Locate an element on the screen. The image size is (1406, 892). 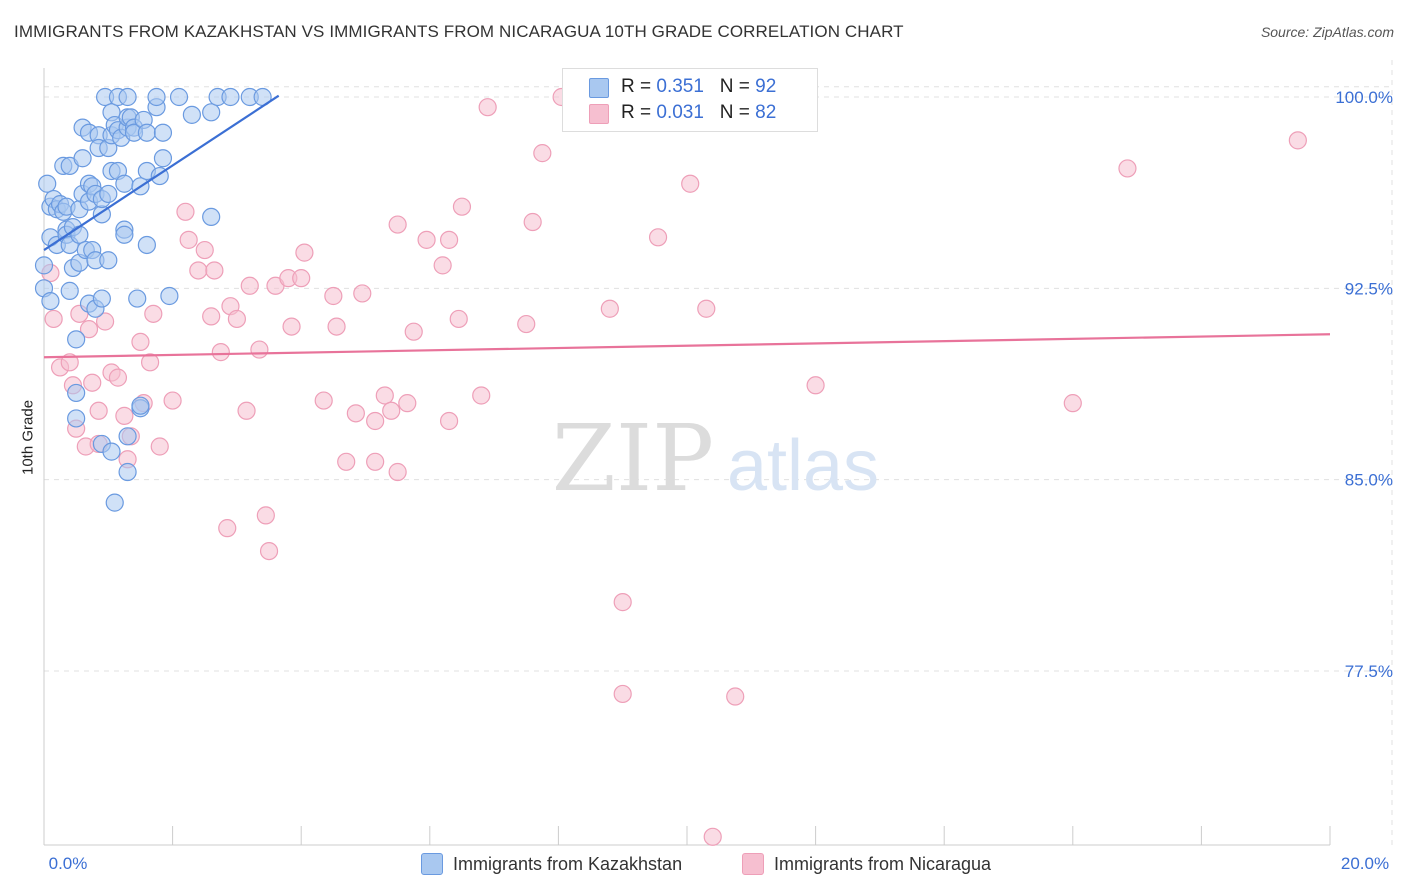
bottom-legend-label-kazakhstan: Immigrants from Kazakhstan is located at coordinates (568, 863).